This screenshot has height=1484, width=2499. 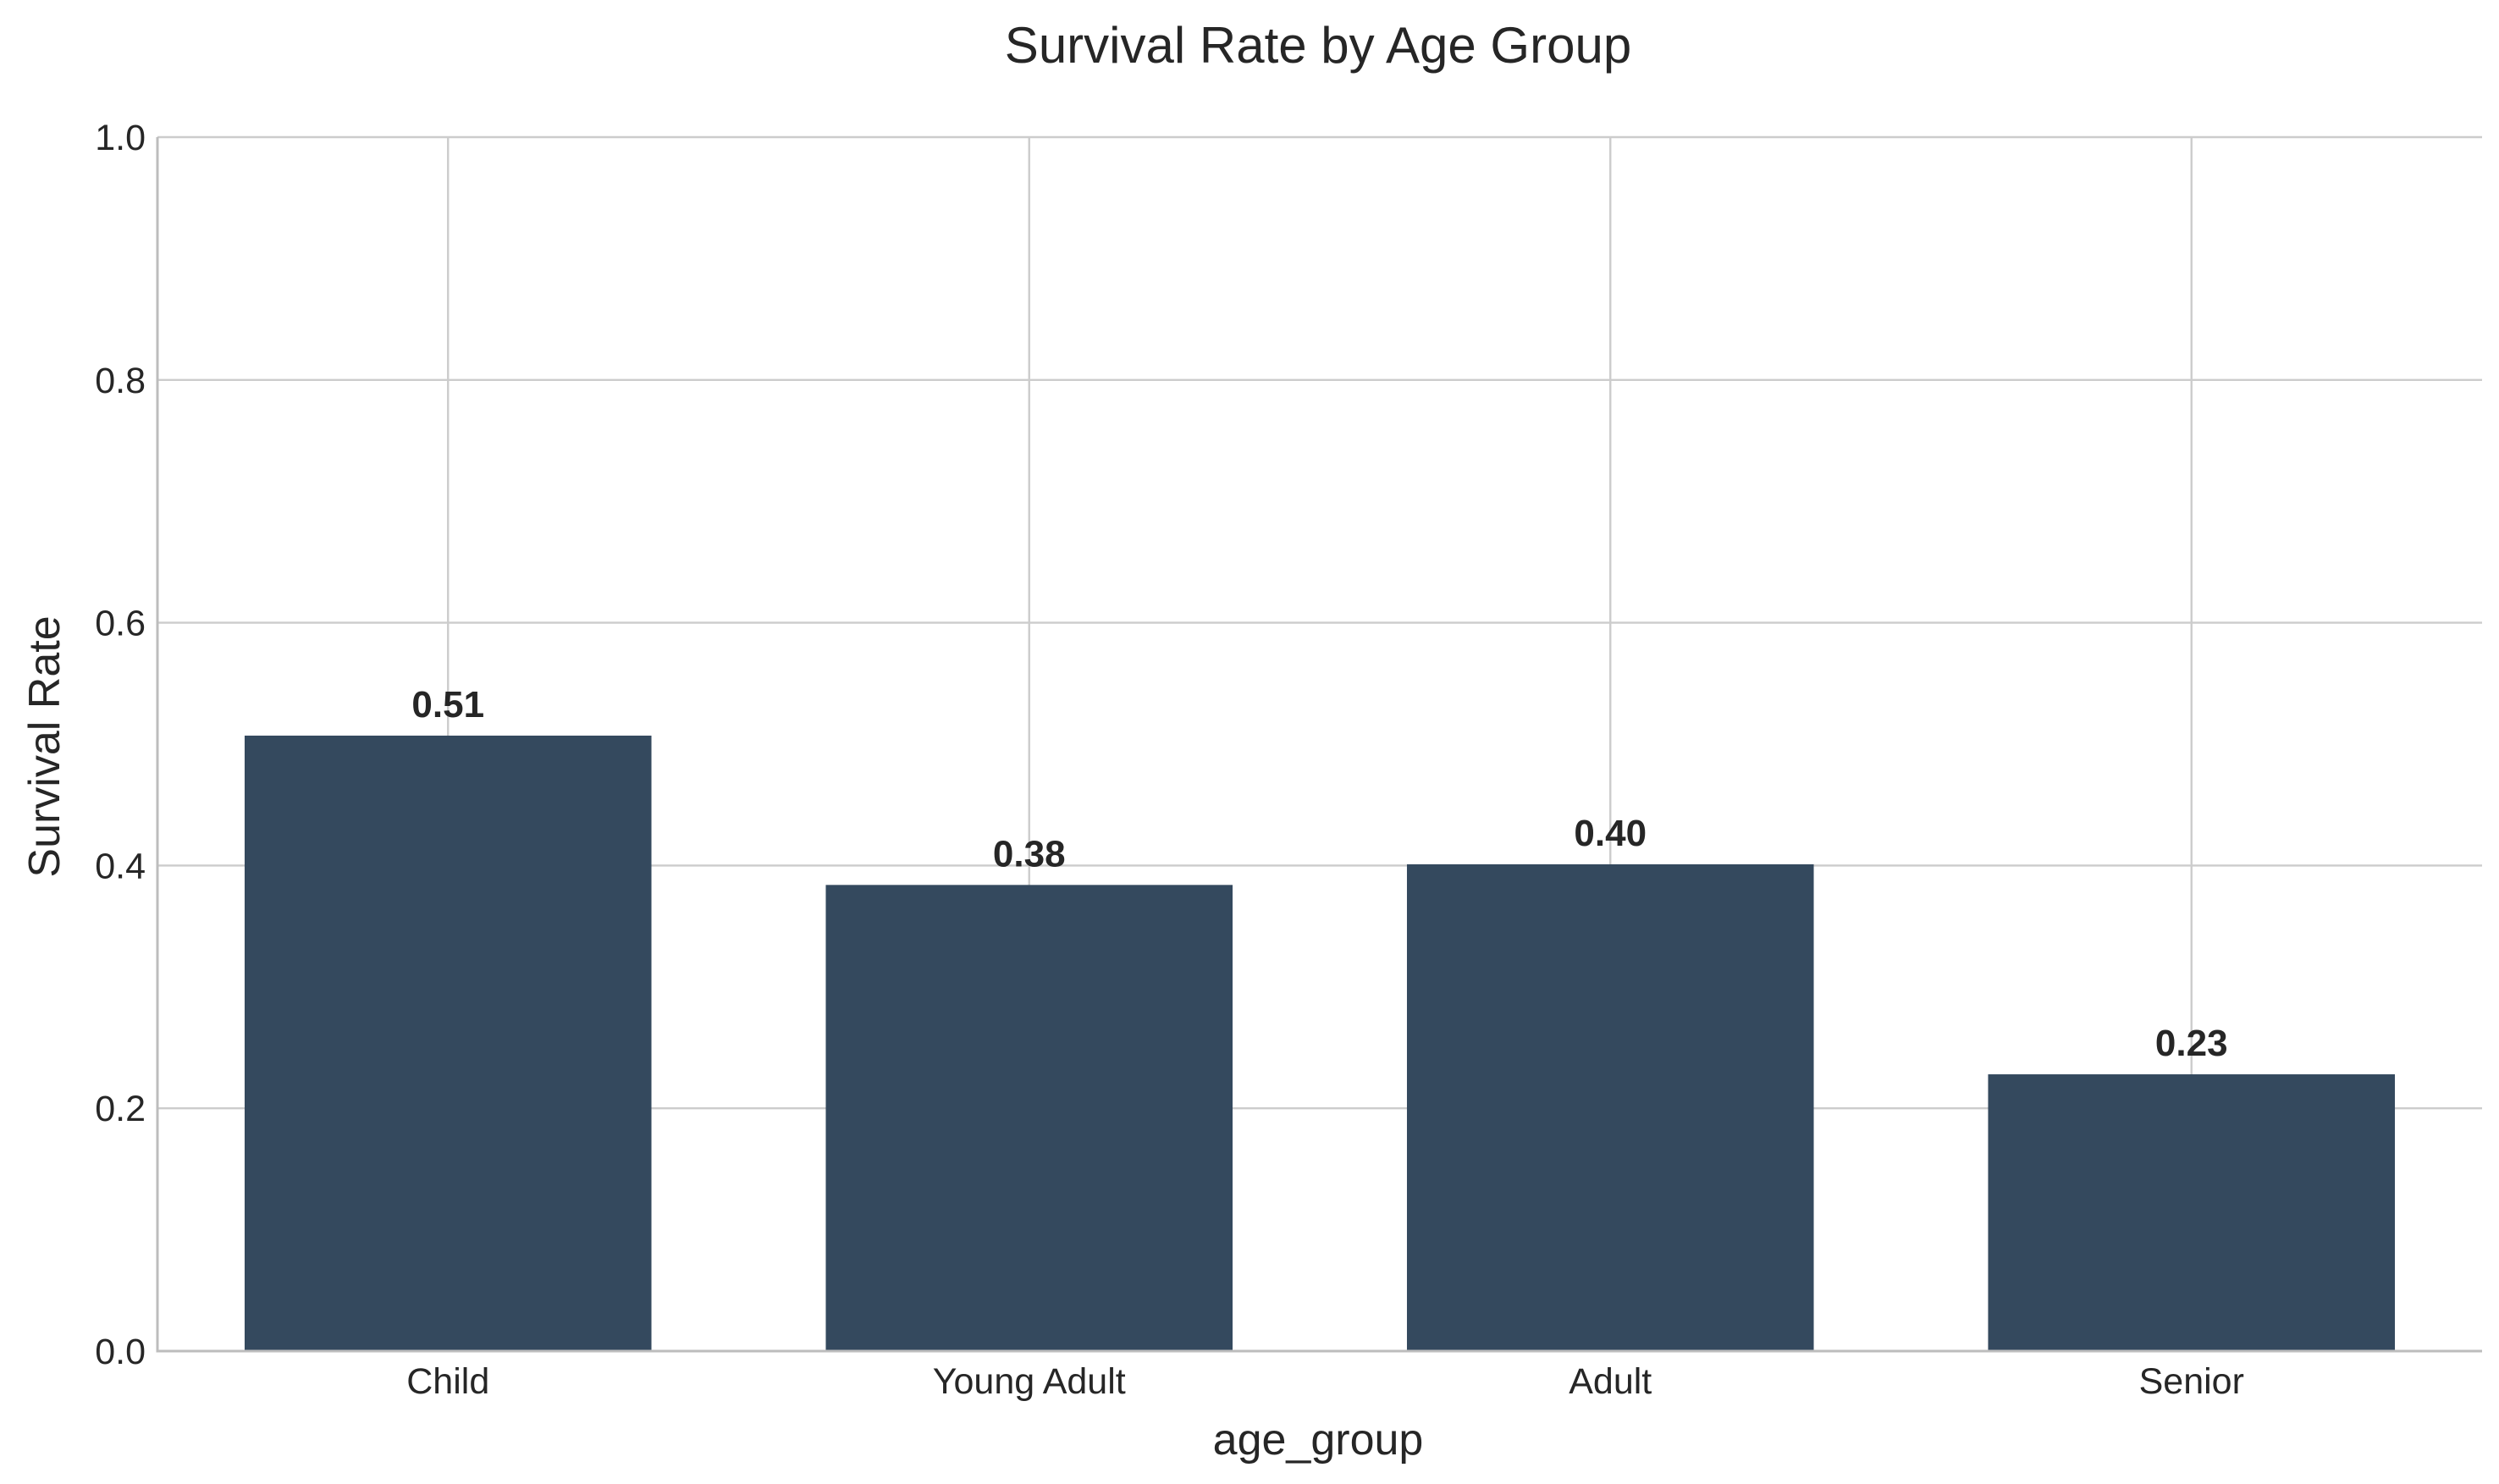 What do you see at coordinates (1029, 853) in the screenshot?
I see `bar-value-label: 0.38` at bounding box center [1029, 853].